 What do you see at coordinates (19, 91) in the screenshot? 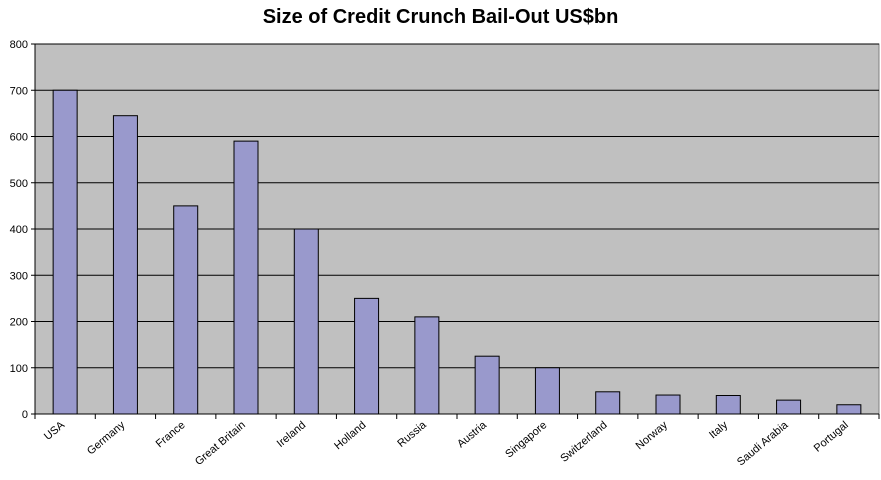
I see `y-tick-label: 700` at bounding box center [19, 91].